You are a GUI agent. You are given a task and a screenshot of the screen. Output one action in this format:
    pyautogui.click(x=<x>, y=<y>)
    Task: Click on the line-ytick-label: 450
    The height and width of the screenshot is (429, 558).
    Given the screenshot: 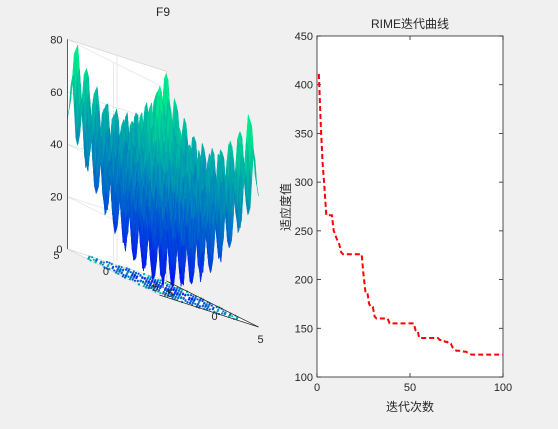 What is the action you would take?
    pyautogui.click(x=304, y=37)
    